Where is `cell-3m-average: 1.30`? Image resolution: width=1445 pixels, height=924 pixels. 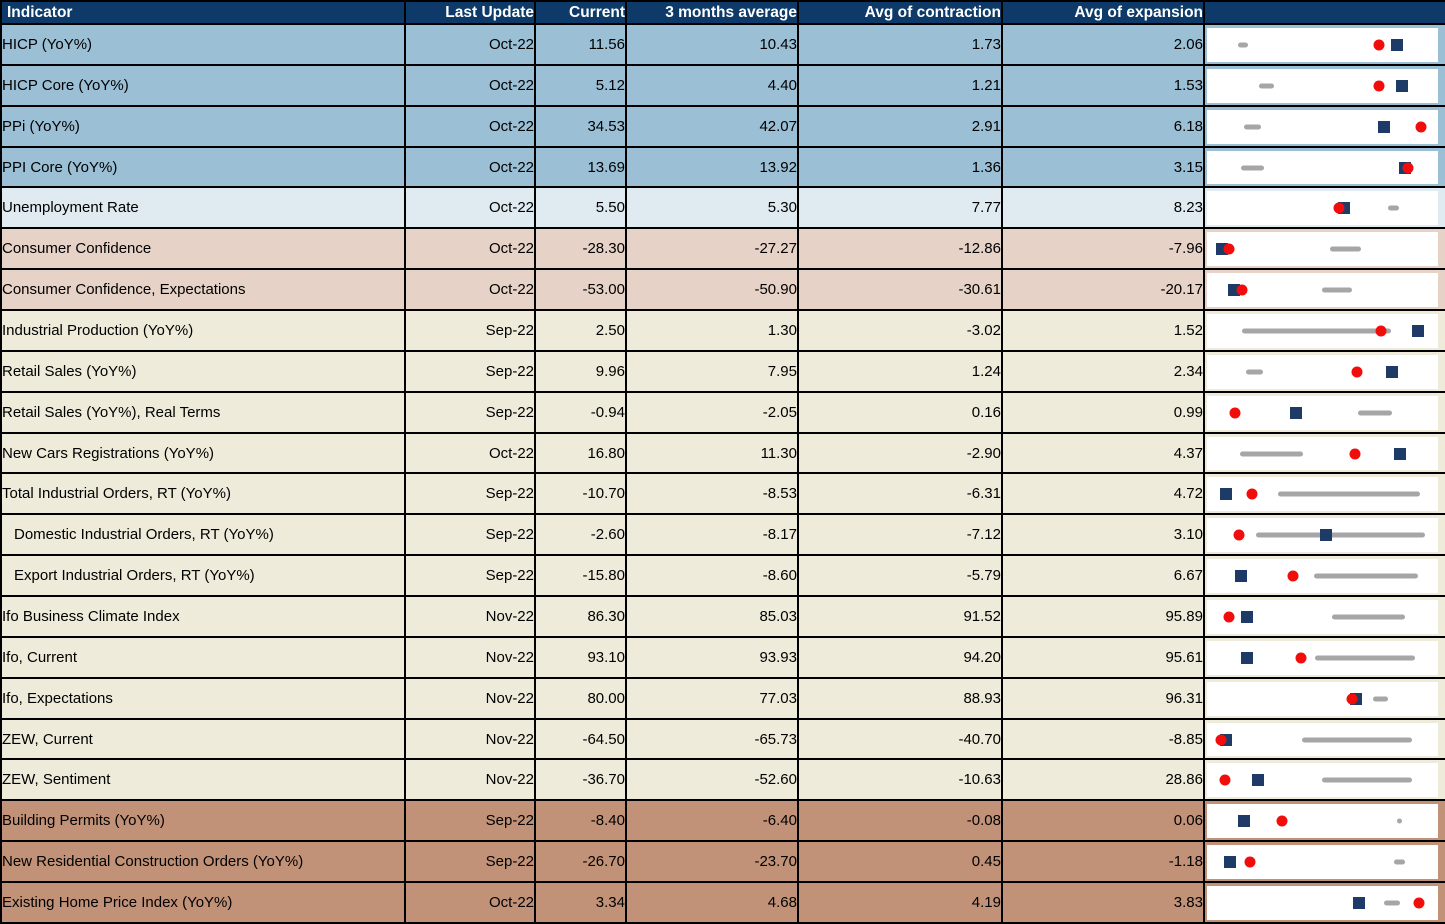
cell-3m-average: 1.30 is located at coordinates (712, 330).